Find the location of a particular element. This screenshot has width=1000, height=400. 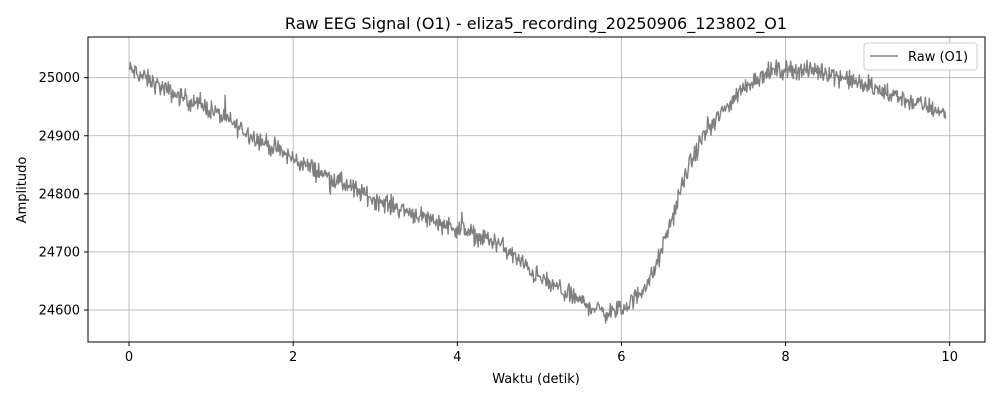

legend: Raw (O1) is located at coordinates (920, 56).